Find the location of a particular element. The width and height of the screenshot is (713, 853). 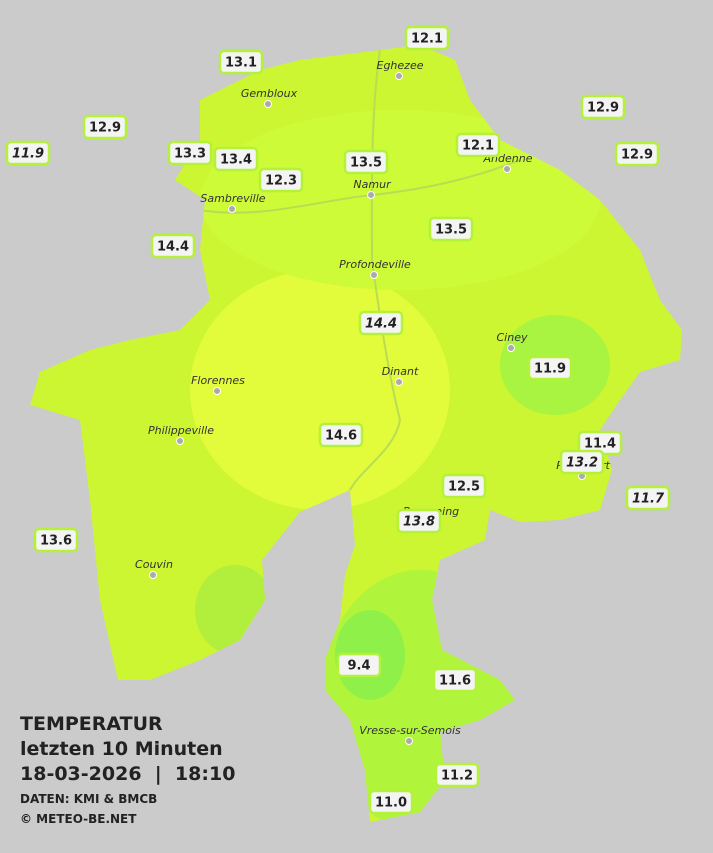

station: 12.5 is located at coordinates (464, 486).